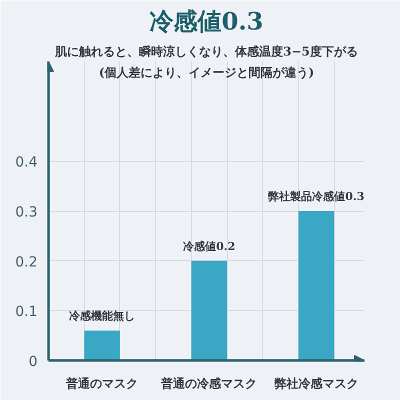 The width and height of the screenshot is (400, 400). I want to click on chart-title: 冷感値0.3, so click(207, 21).